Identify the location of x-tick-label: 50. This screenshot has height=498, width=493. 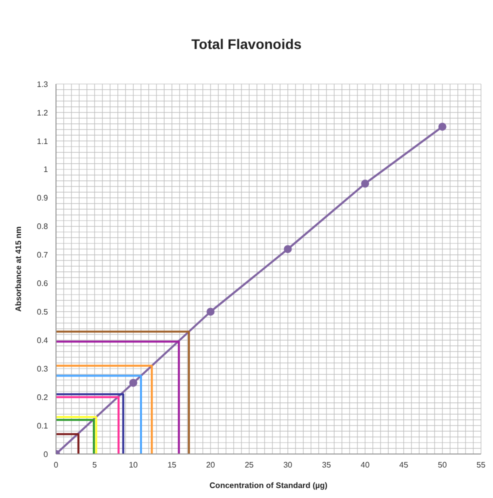
(443, 465).